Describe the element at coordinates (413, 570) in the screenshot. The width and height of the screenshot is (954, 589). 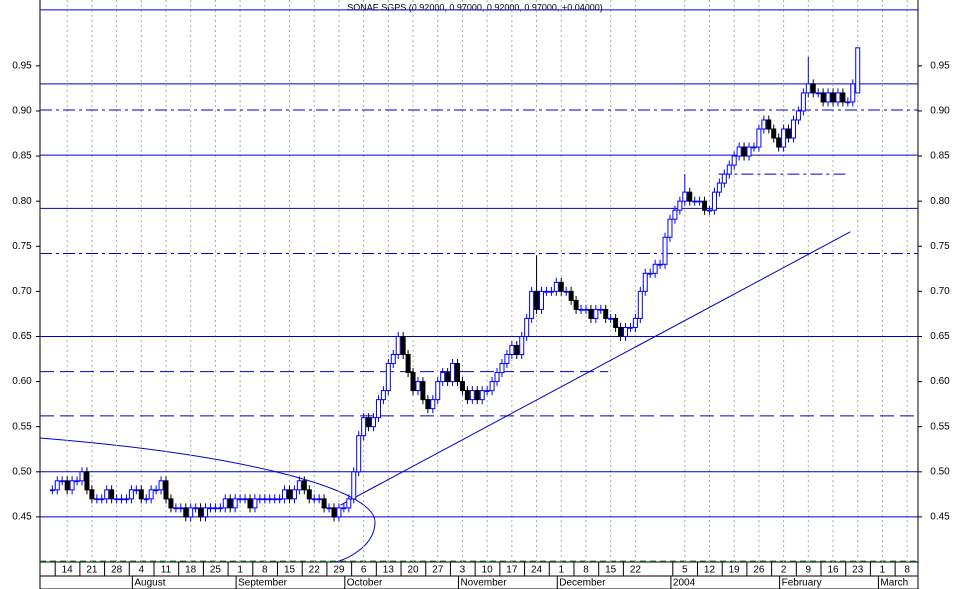
I see `x-tick-label: 20` at that location.